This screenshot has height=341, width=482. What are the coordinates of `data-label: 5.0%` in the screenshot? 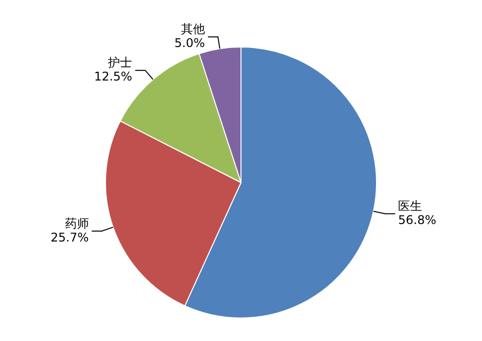 It's located at (189, 43).